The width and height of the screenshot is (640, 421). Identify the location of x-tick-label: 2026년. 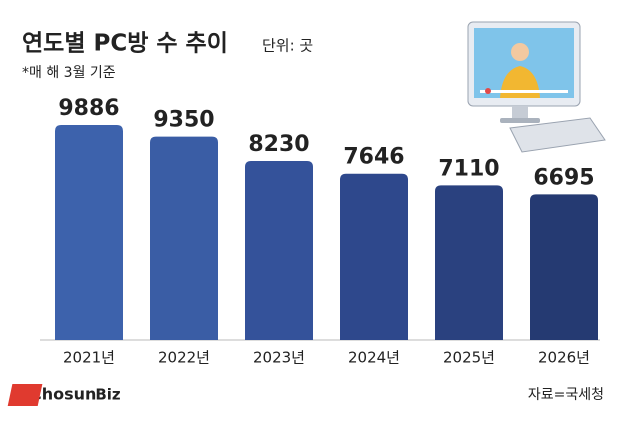
(564, 358).